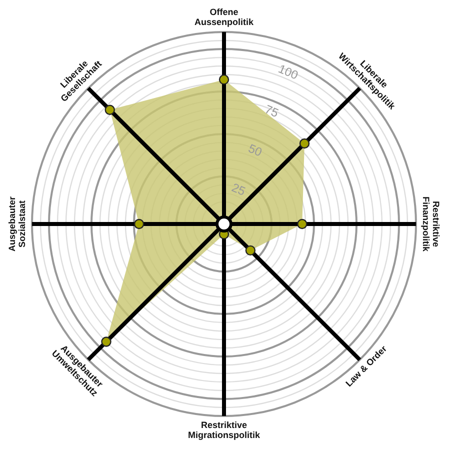 The height and width of the screenshot is (470, 450). What do you see at coordinates (271, 111) in the screenshot?
I see `y-tick-label: 75` at bounding box center [271, 111].